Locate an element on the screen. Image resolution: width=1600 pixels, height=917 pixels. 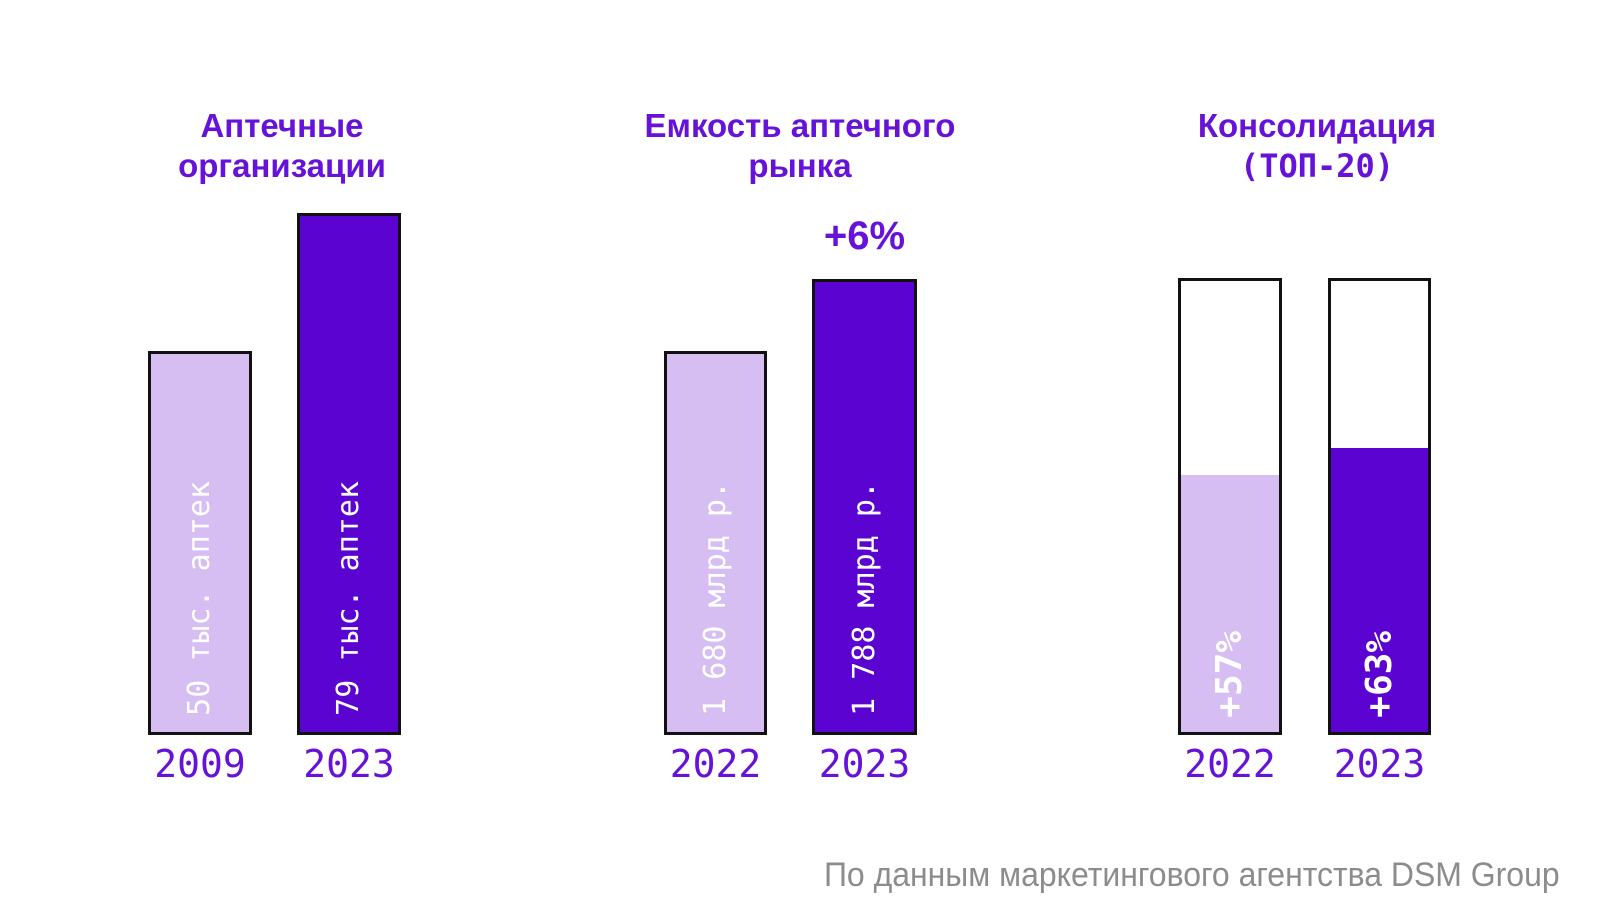
bar-value-label: 50 тыс. аптек is located at coordinates (199, 598).